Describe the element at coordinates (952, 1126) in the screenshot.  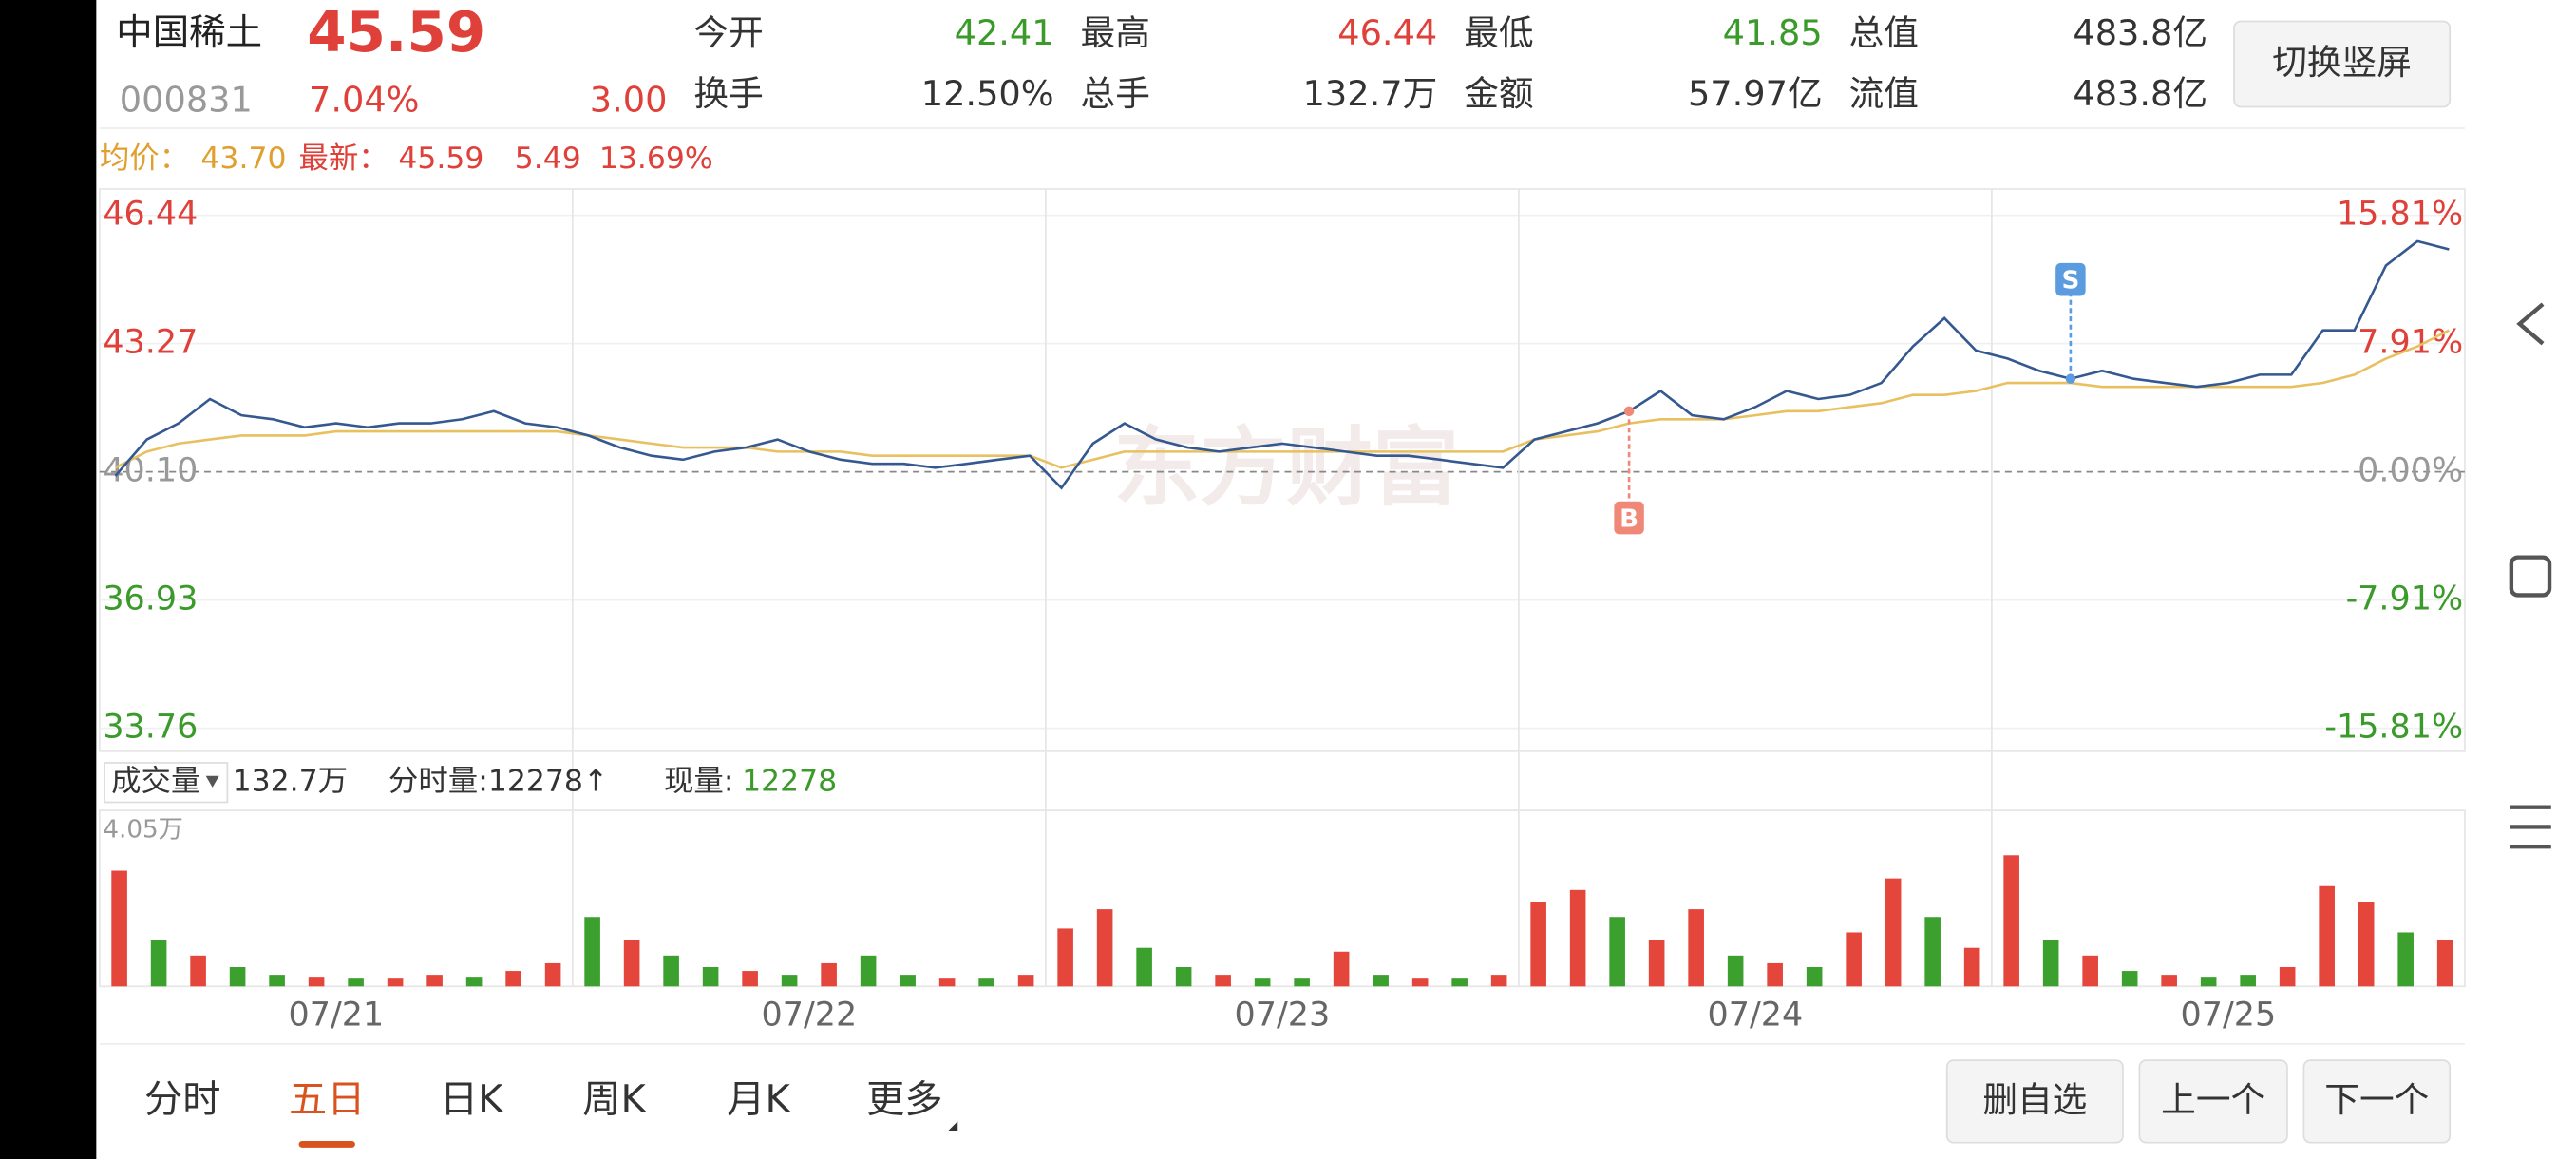
I see `more-arrow` at that location.